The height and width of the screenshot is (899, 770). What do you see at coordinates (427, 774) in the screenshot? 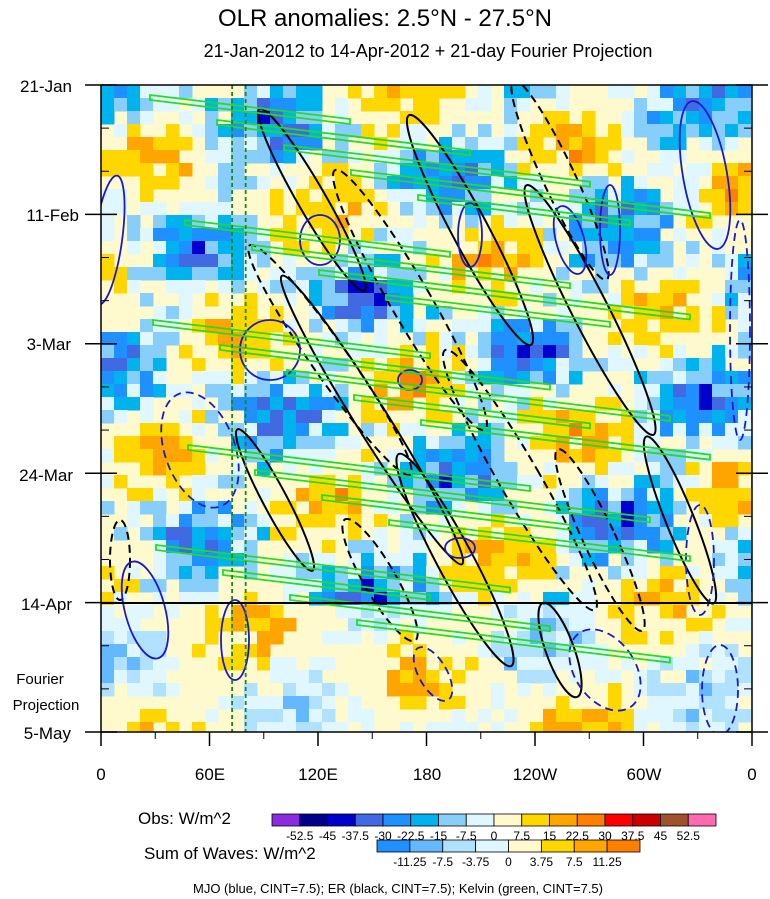
I see `x-tick-label-180: 180` at bounding box center [427, 774].